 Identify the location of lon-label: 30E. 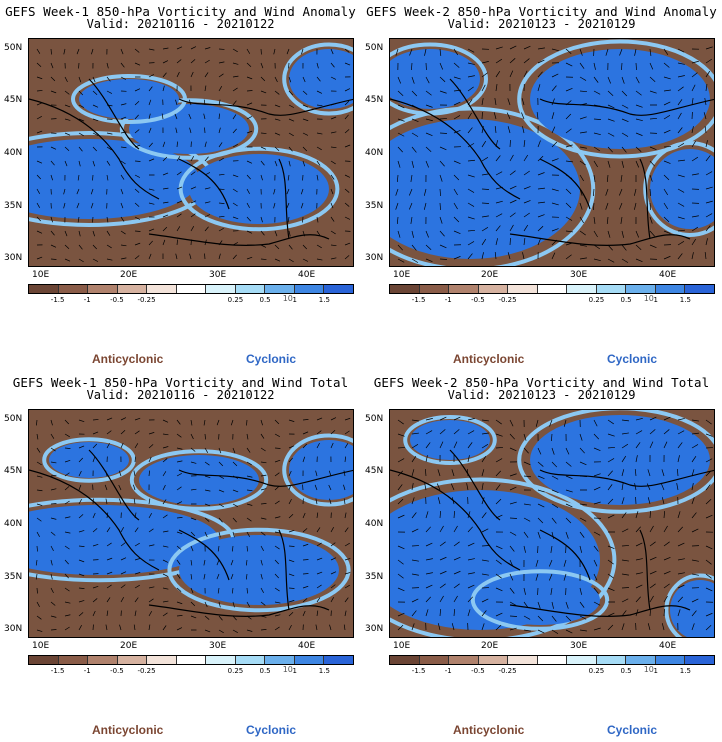
(218, 646).